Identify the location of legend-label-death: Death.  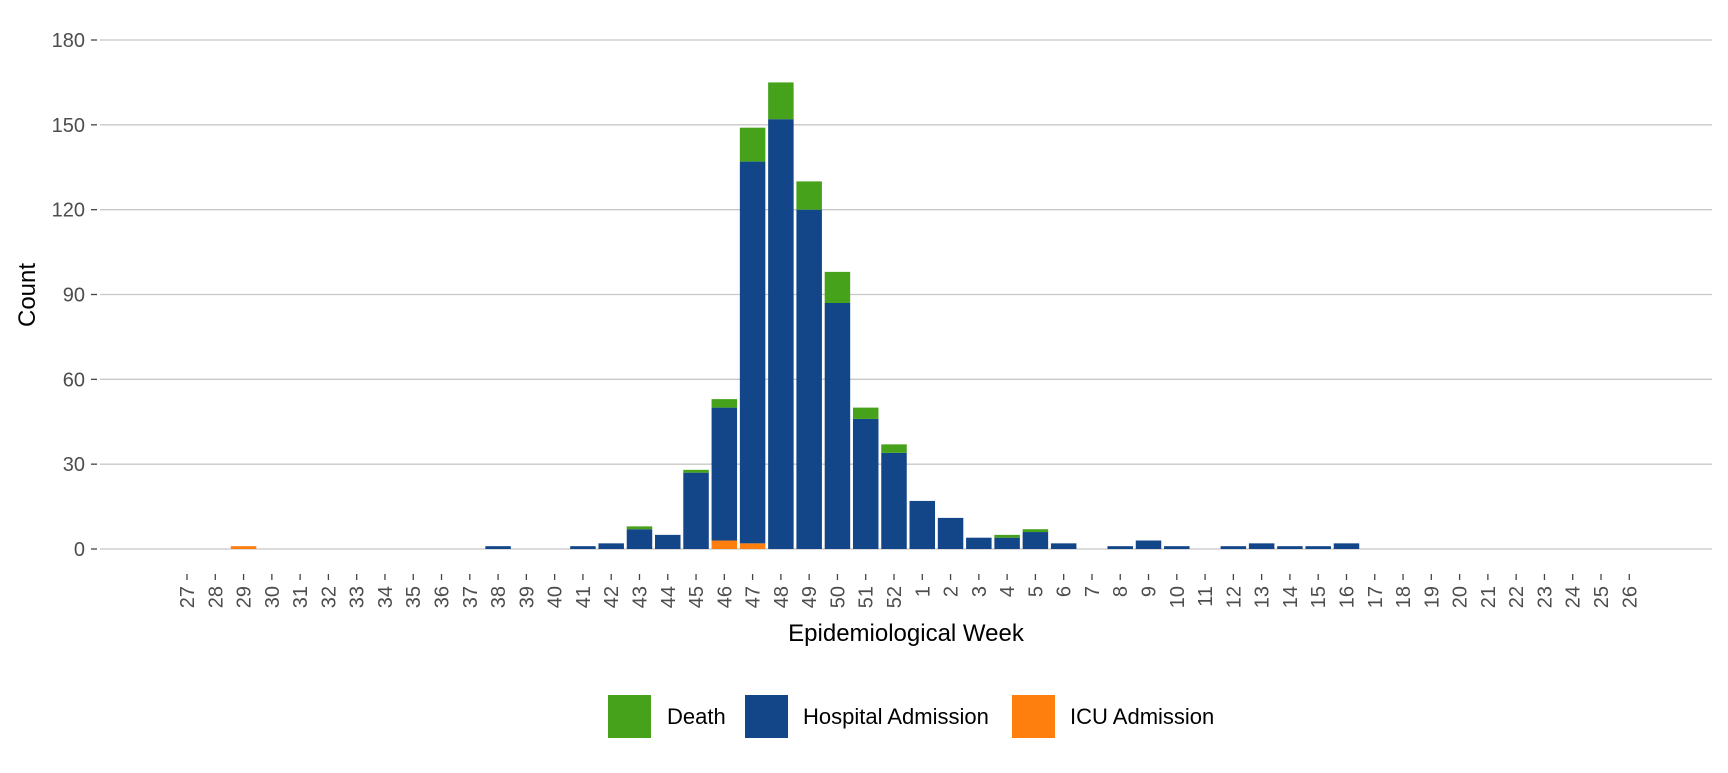
(696, 716).